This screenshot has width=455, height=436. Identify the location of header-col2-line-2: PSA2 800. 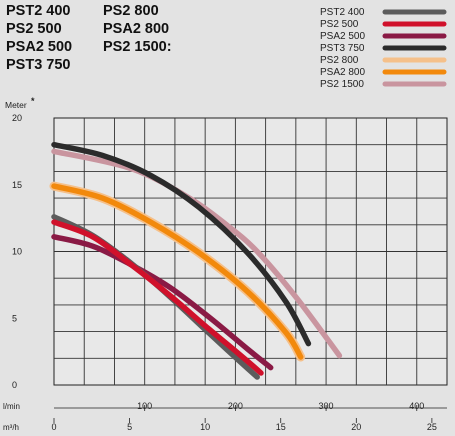
(136, 29).